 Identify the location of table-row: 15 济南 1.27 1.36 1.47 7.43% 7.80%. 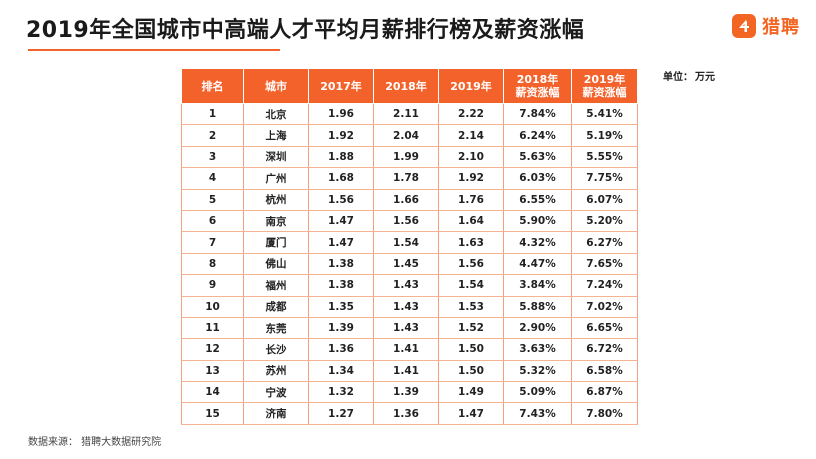
(409, 413).